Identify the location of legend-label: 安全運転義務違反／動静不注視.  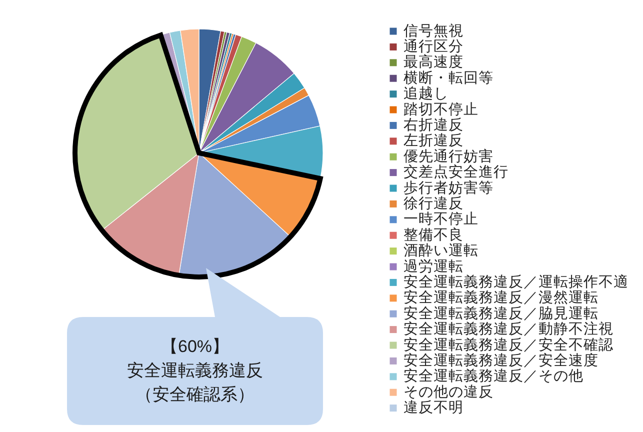
(509, 329).